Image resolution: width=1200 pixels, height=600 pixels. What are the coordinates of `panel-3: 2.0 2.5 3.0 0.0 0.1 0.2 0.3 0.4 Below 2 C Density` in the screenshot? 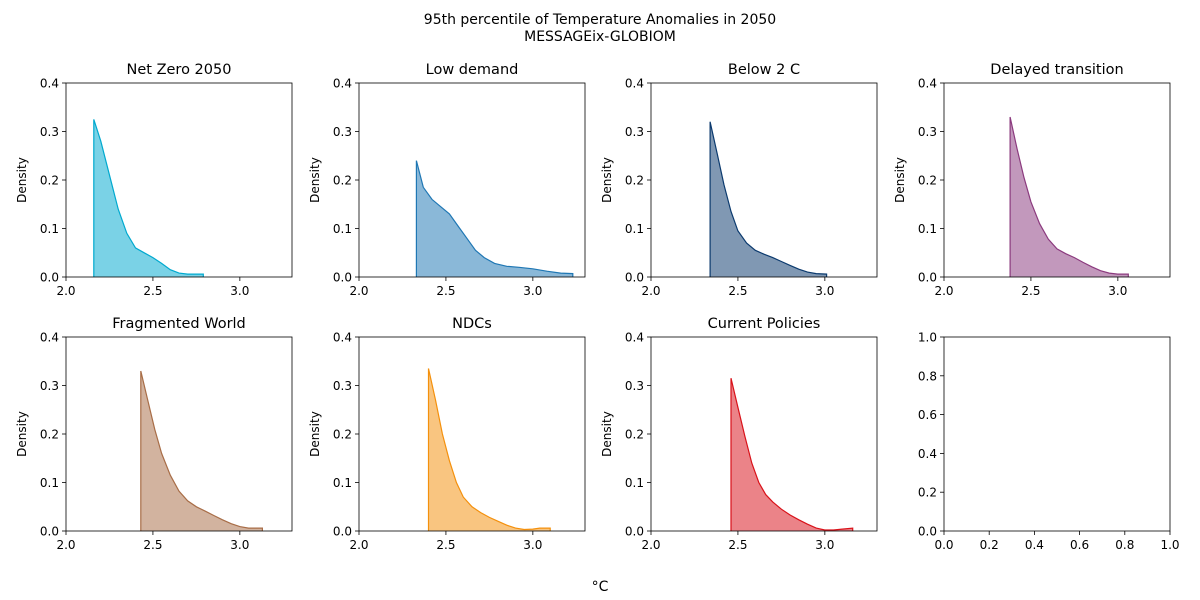 It's located at (739, 180).